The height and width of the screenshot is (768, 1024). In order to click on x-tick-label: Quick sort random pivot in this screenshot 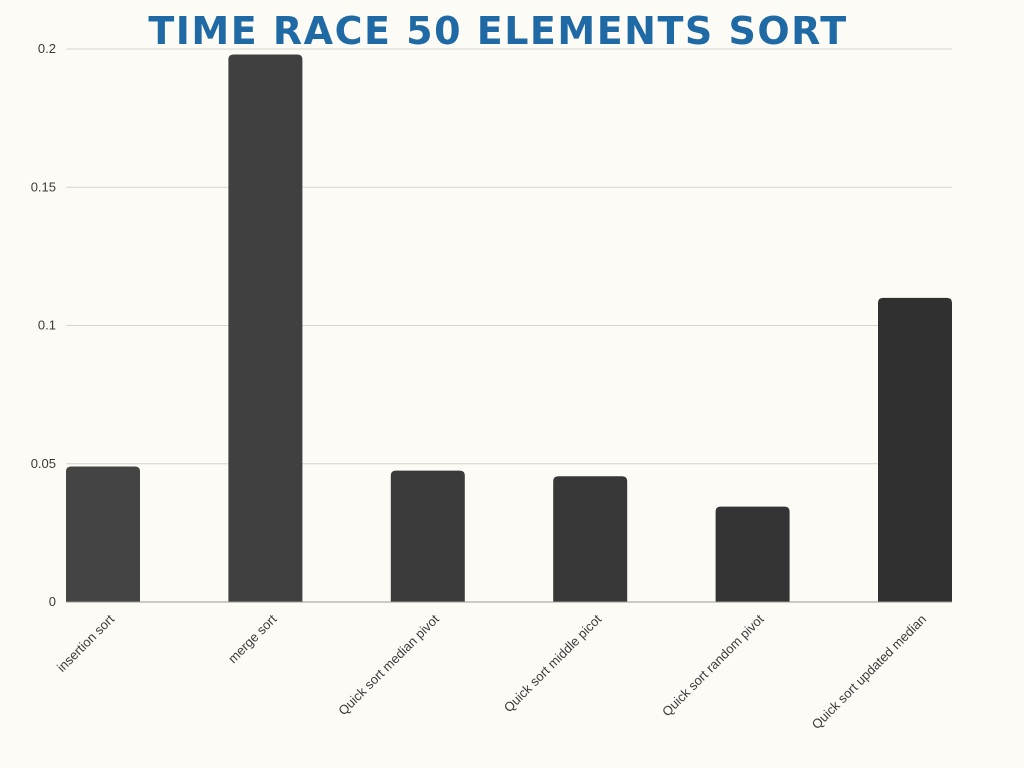, I will do `click(713, 665)`.